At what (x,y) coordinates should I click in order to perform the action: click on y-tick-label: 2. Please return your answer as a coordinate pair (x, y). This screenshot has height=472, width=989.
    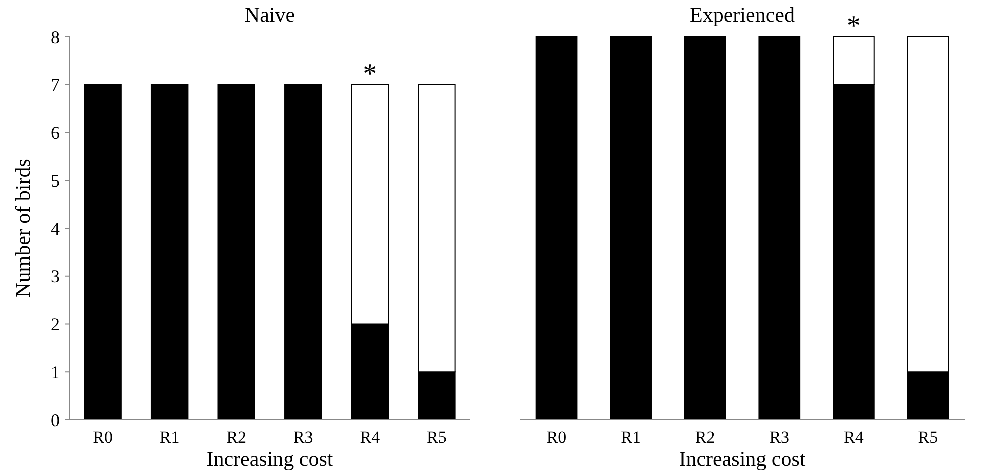
    Looking at the image, I should click on (55, 324).